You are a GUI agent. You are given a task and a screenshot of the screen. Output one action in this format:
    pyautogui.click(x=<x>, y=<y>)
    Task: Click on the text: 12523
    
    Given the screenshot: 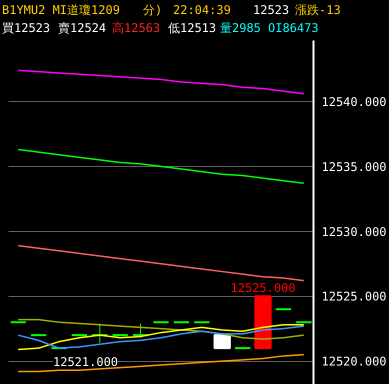 What is the action you would take?
    pyautogui.click(x=271, y=10)
    